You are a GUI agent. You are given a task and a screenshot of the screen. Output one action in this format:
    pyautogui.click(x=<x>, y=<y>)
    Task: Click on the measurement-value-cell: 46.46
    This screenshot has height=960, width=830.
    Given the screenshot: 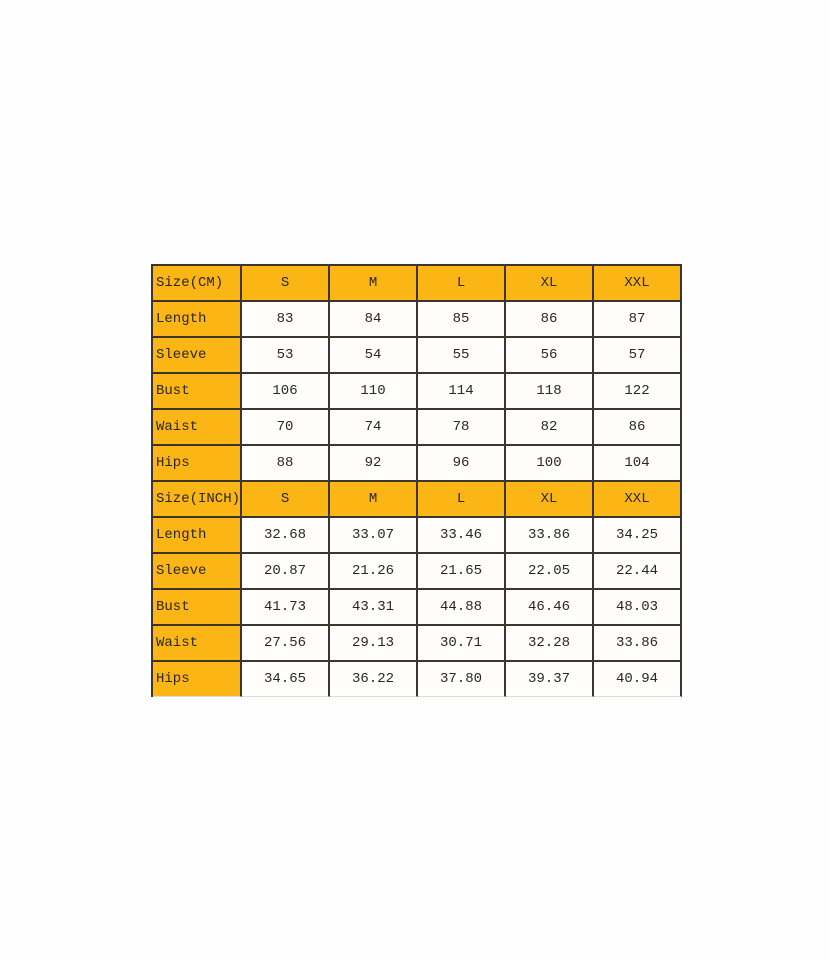 What is the action you would take?
    pyautogui.click(x=550, y=608)
    